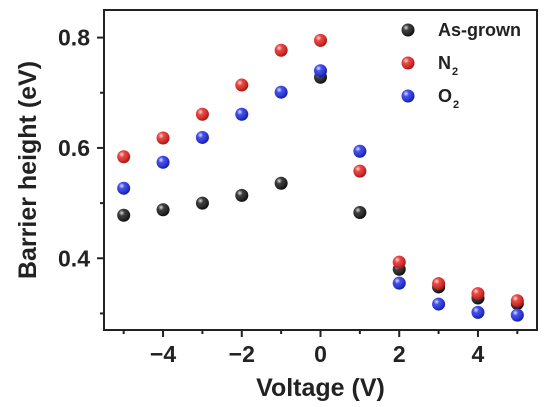  I want to click on x-tick-label: −4, so click(163, 354).